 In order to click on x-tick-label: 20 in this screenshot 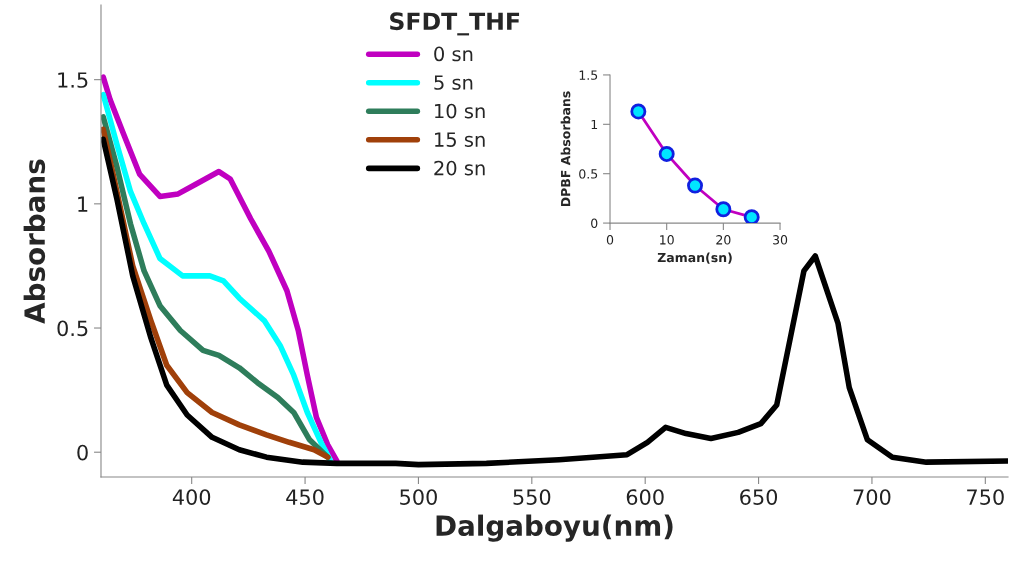, I will do `click(723, 240)`.